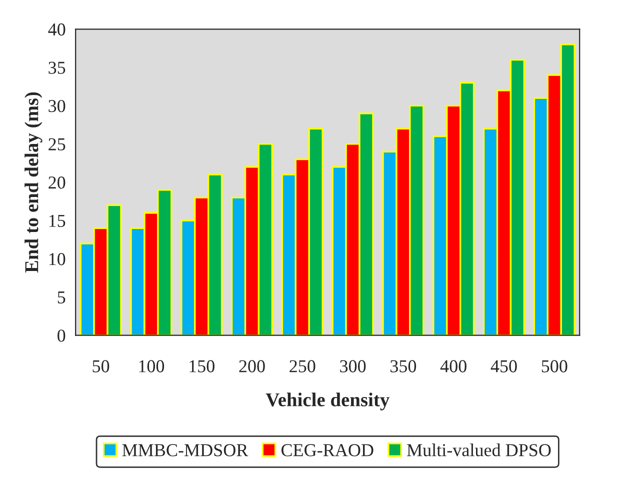 The height and width of the screenshot is (486, 630). What do you see at coordinates (453, 366) in the screenshot?
I see `x-tick-label: 400` at bounding box center [453, 366].